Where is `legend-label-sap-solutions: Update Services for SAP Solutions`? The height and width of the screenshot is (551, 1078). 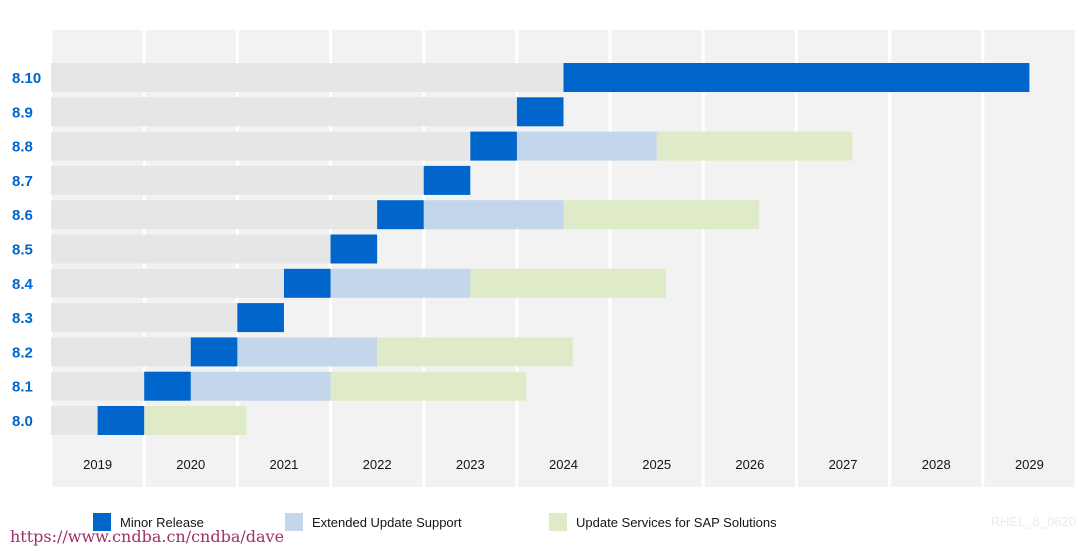 legend-label-sap-solutions: Update Services for SAP Solutions is located at coordinates (676, 522).